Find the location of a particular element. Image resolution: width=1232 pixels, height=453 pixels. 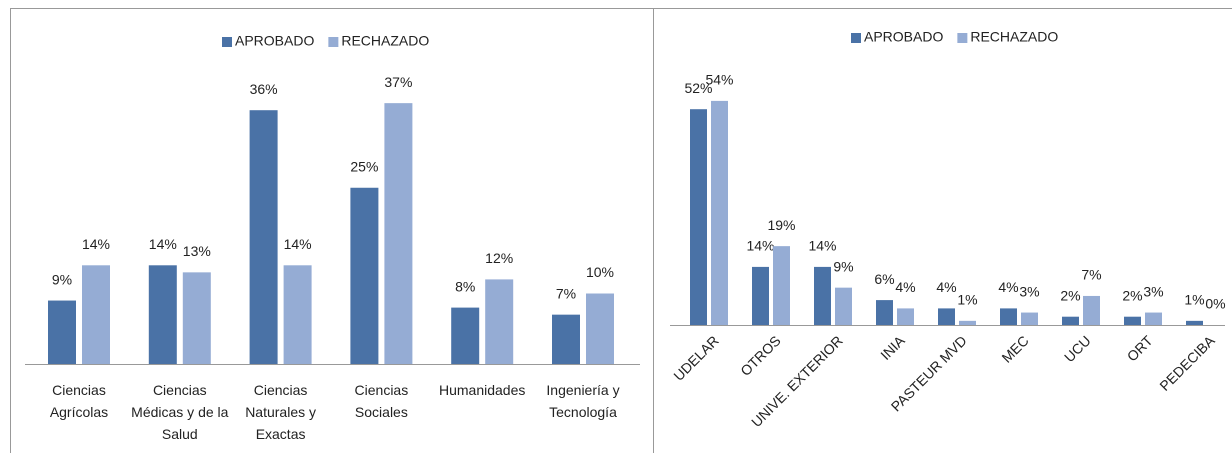

x-tick-label: INIA is located at coordinates (892, 347).